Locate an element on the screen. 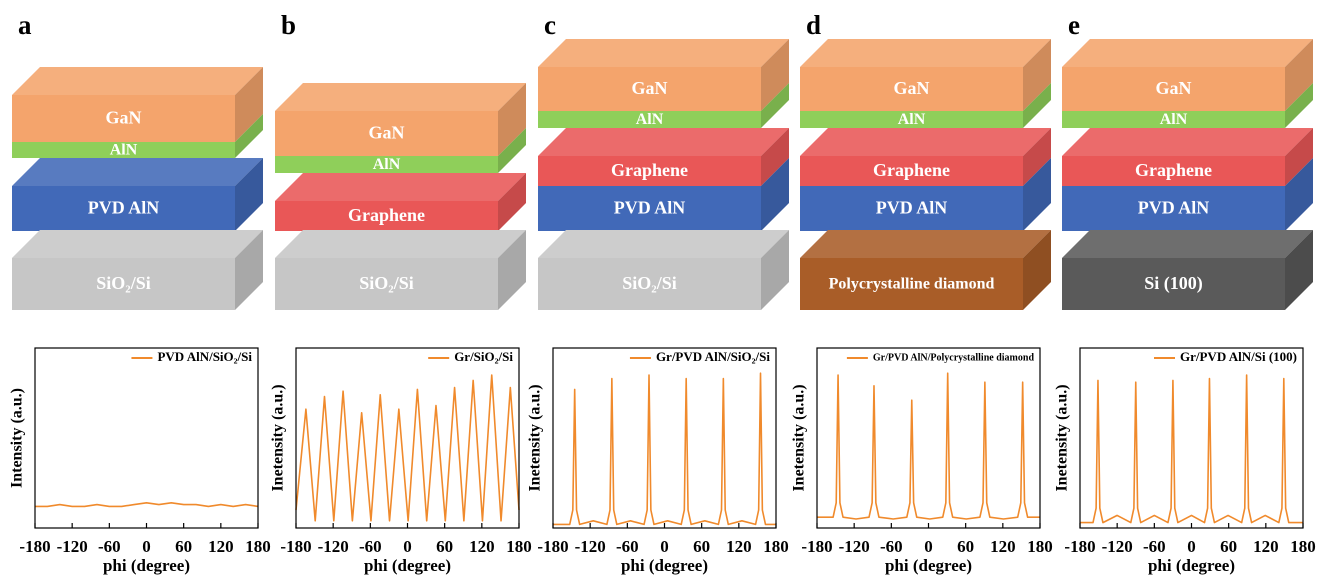 The width and height of the screenshot is (1321, 576). panel-letter: d is located at coordinates (813, 25).